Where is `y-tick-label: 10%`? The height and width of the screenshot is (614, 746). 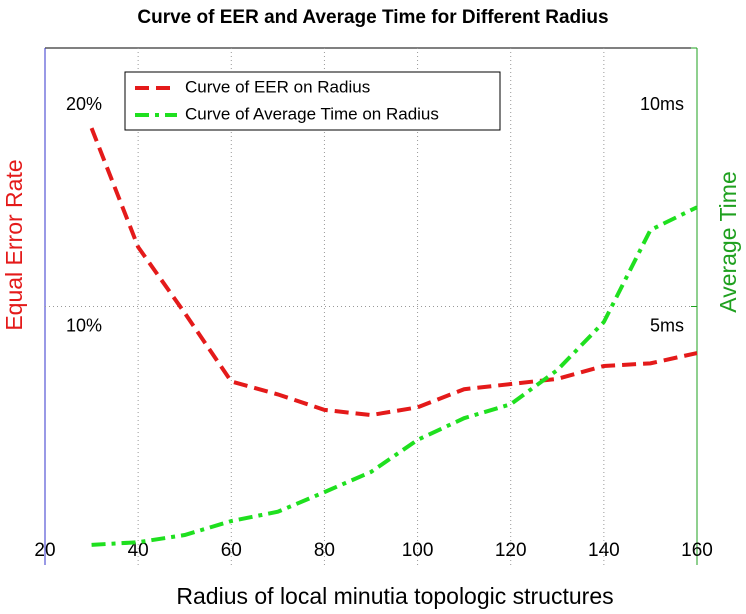
y-tick-label: 10% is located at coordinates (84, 325).